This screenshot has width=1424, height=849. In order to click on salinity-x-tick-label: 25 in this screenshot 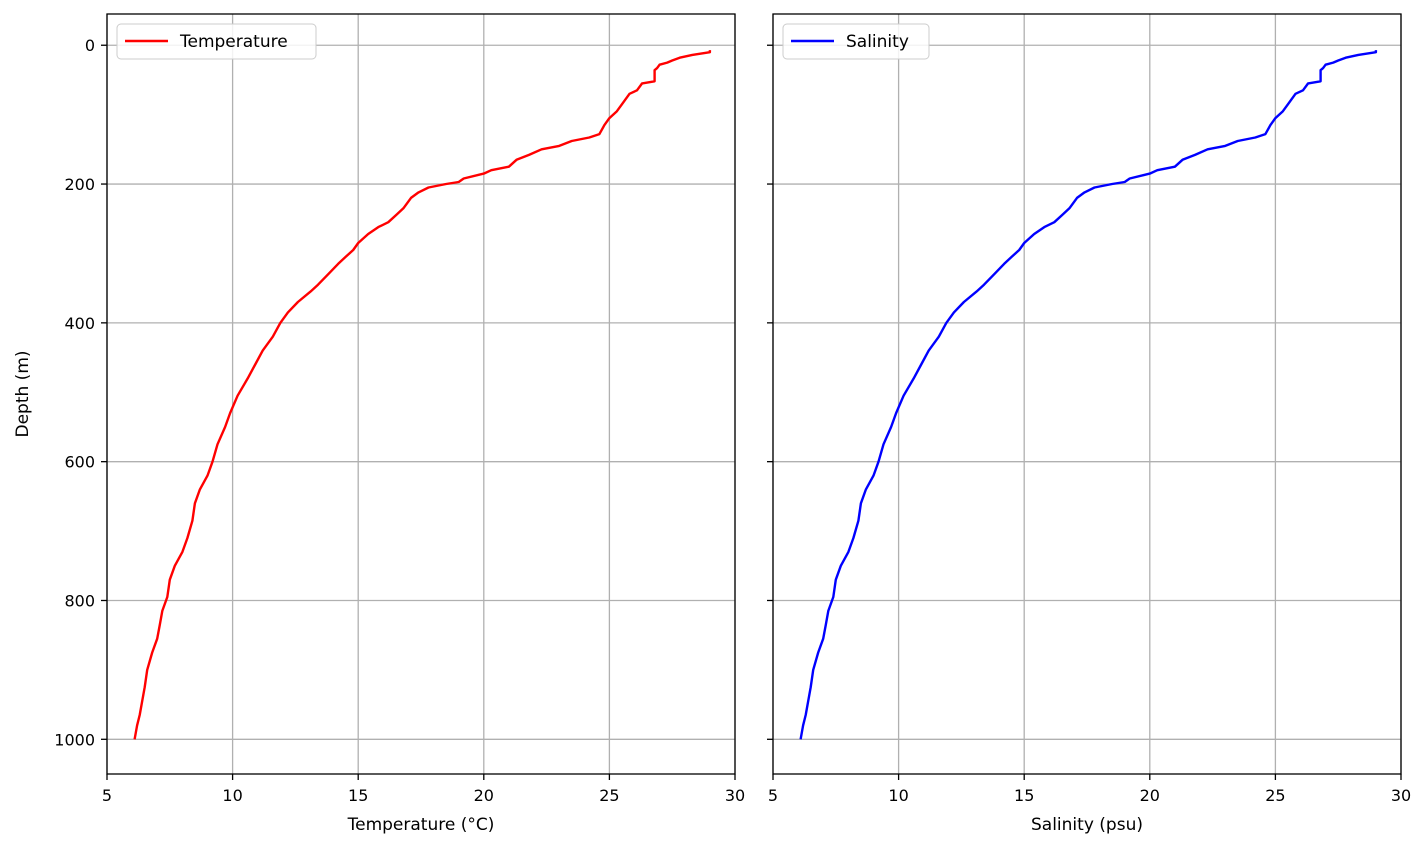, I will do `click(1275, 795)`.